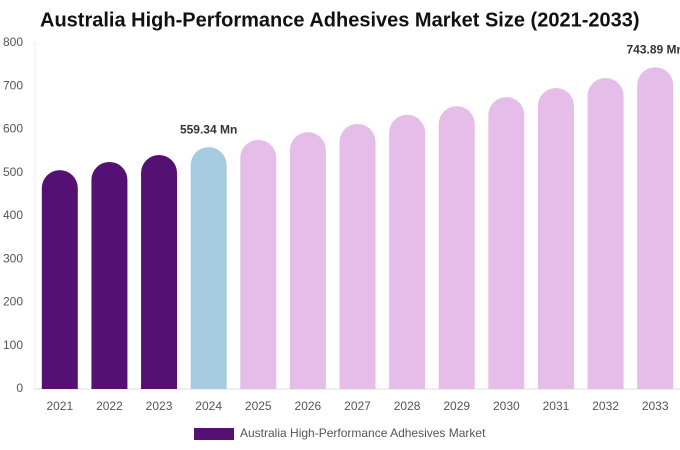  Describe the element at coordinates (208, 406) in the screenshot. I see `x-tick-label: 2024` at that location.